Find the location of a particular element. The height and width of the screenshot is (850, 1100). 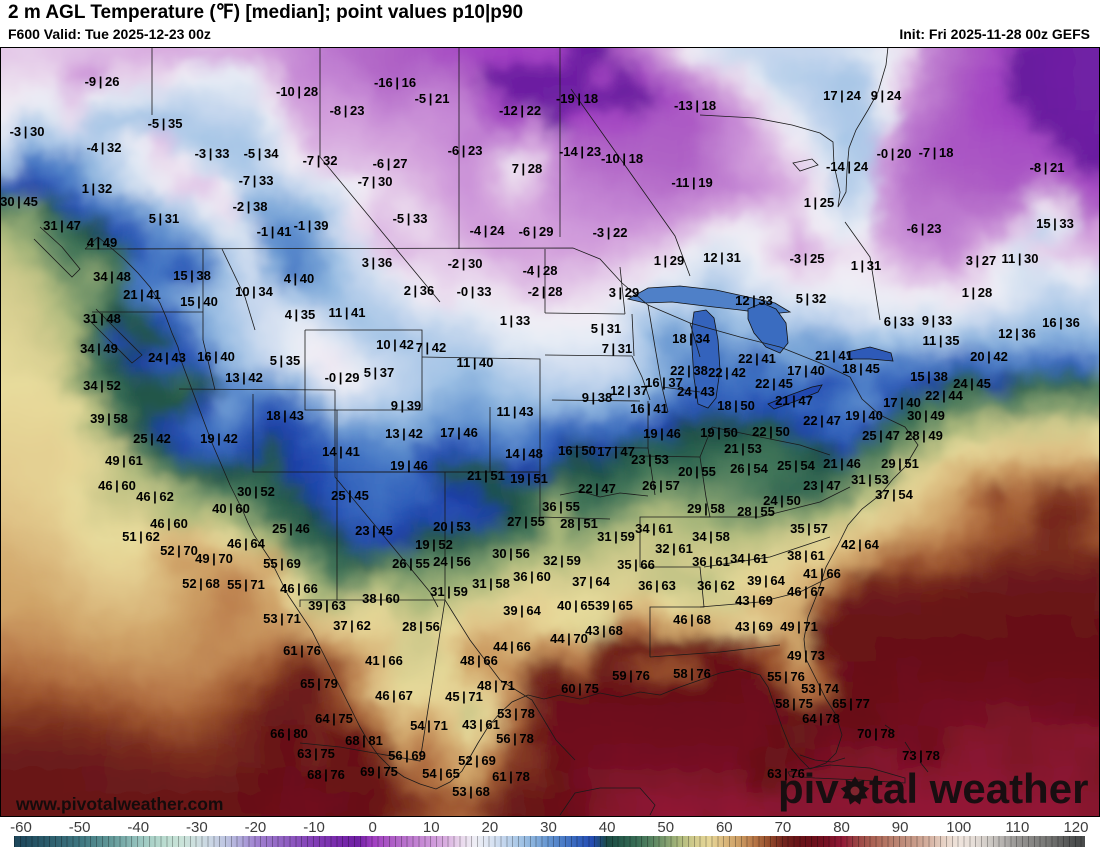

svg-text: 40 | 60 is located at coordinates (231, 508).